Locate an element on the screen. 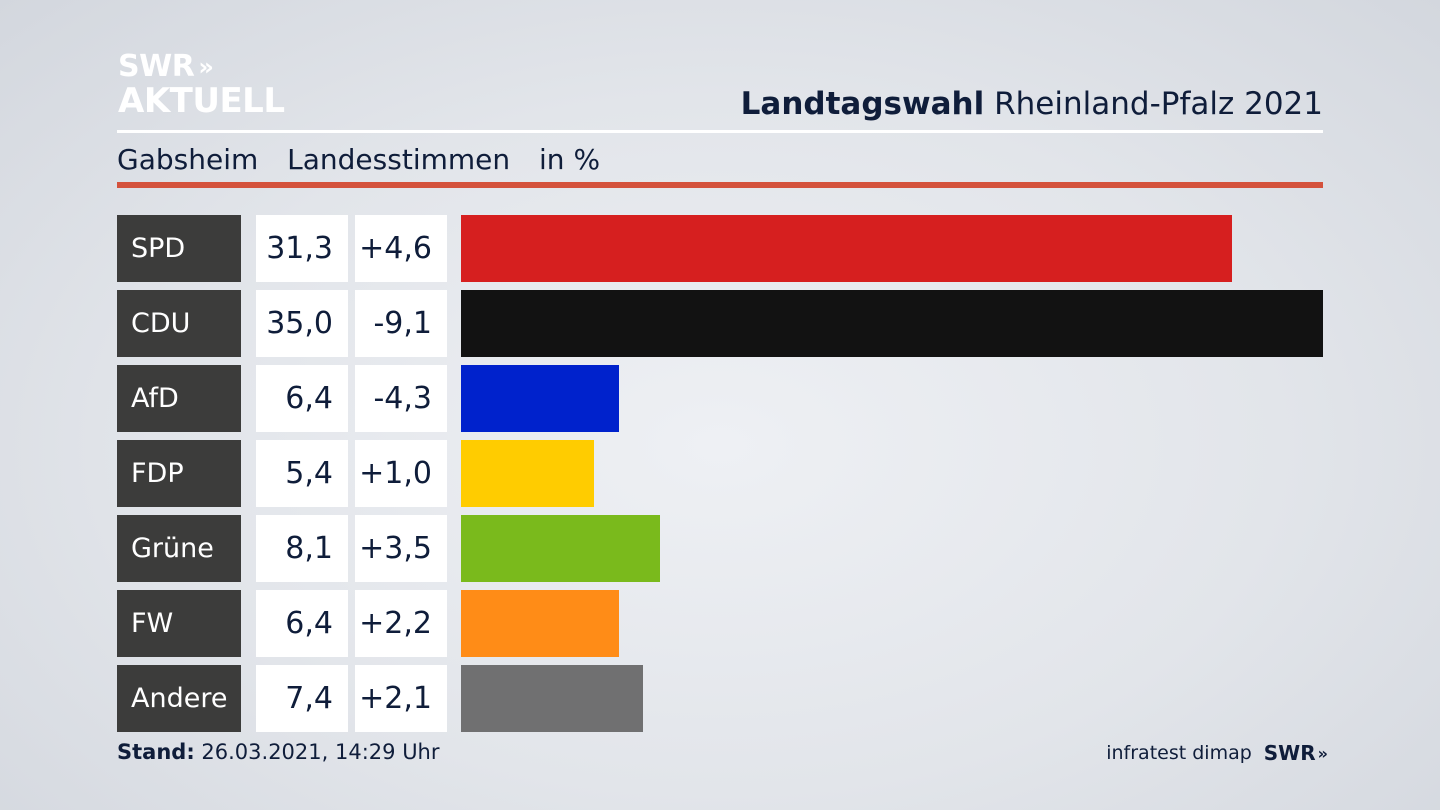 This screenshot has width=1440, height=810. chart-row: CDU 35,0 -9,1 is located at coordinates (720, 323).